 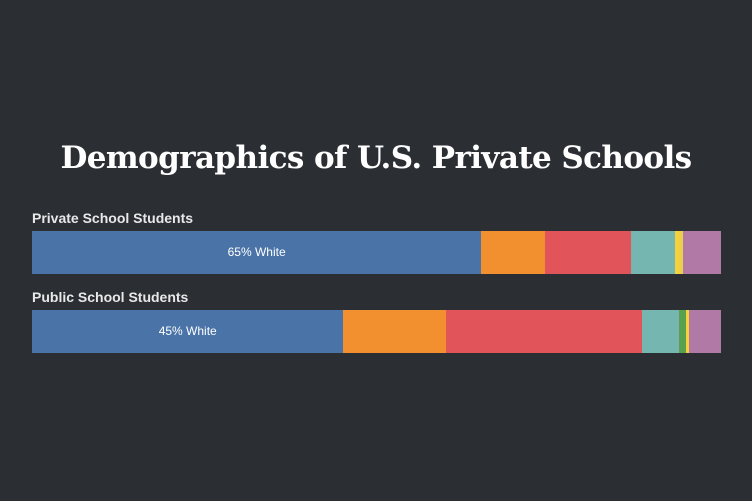 What do you see at coordinates (376, 158) in the screenshot?
I see `chart-title: Demographics of U.S. Private Schools` at bounding box center [376, 158].